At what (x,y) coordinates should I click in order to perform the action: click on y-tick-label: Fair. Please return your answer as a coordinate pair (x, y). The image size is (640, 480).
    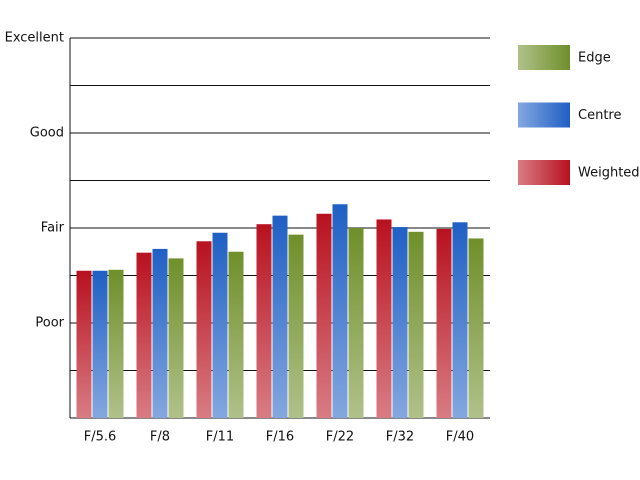
    Looking at the image, I should click on (53, 228).